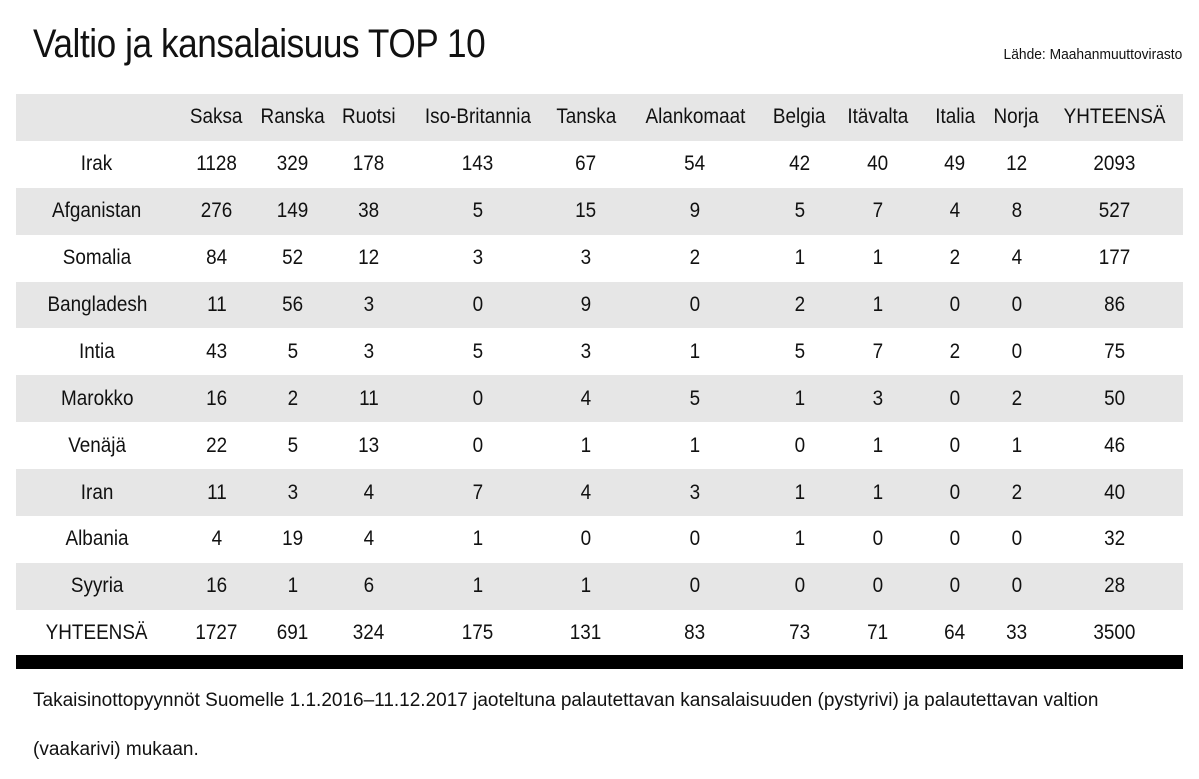 Image resolution: width=1199 pixels, height=779 pixels. Describe the element at coordinates (478, 117) in the screenshot. I see `column-header-iso-britannia: Iso-Britannia` at that location.